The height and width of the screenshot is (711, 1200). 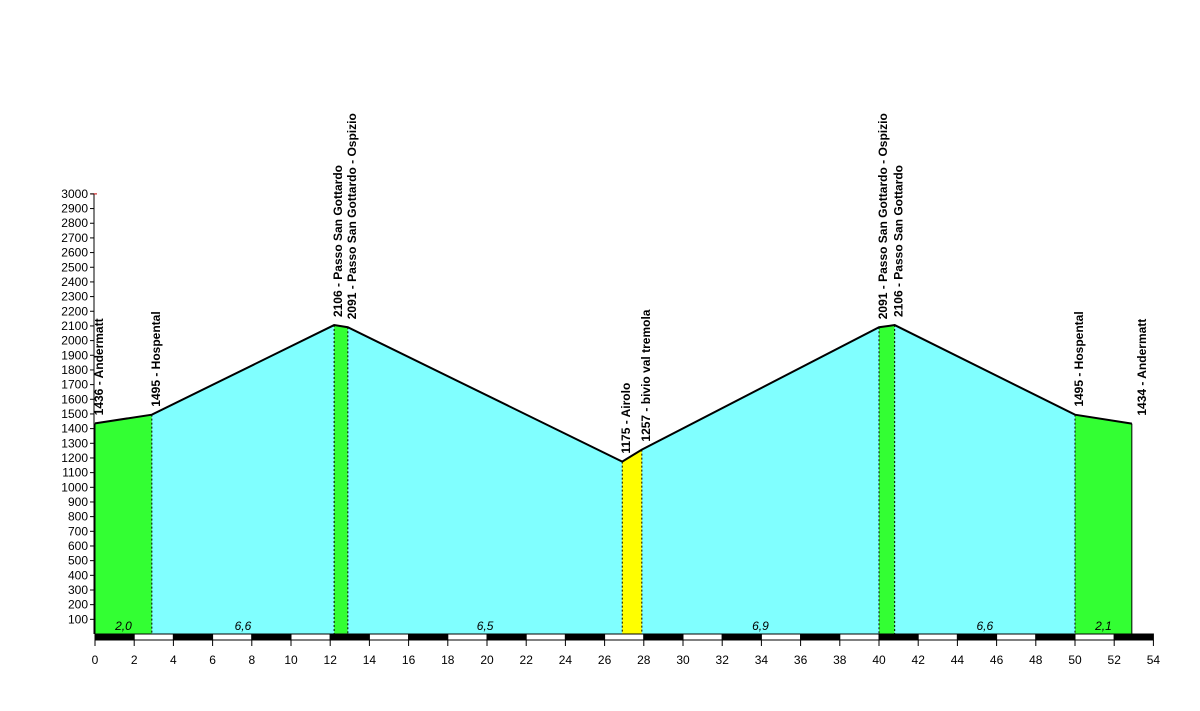 I want to click on y-tick-label: 400, so click(x=78, y=575).